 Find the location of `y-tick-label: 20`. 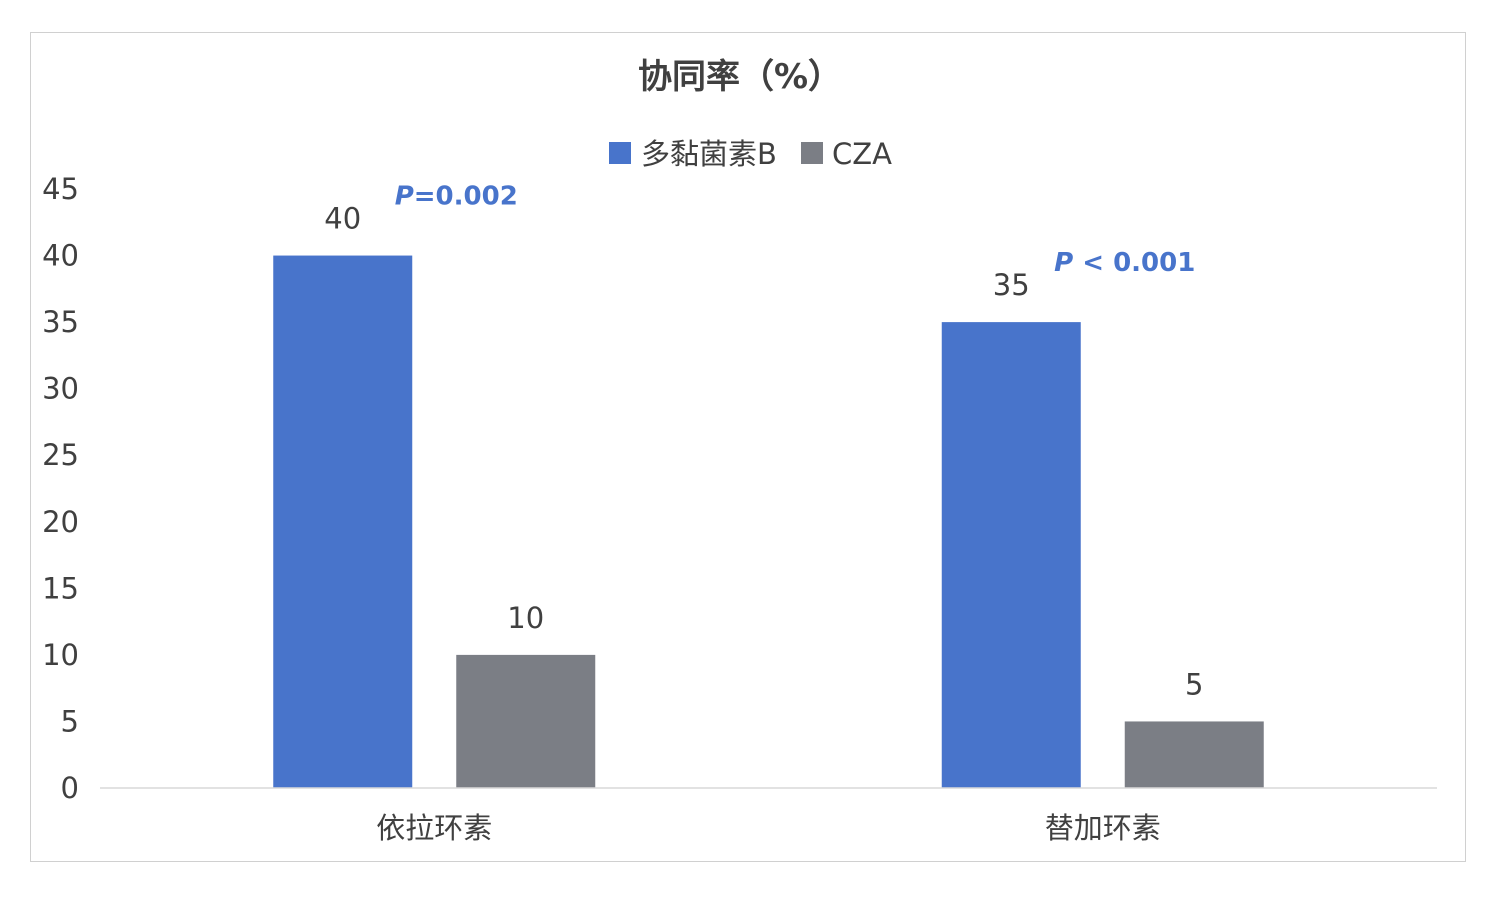

y-tick-label: 20 is located at coordinates (60, 522).